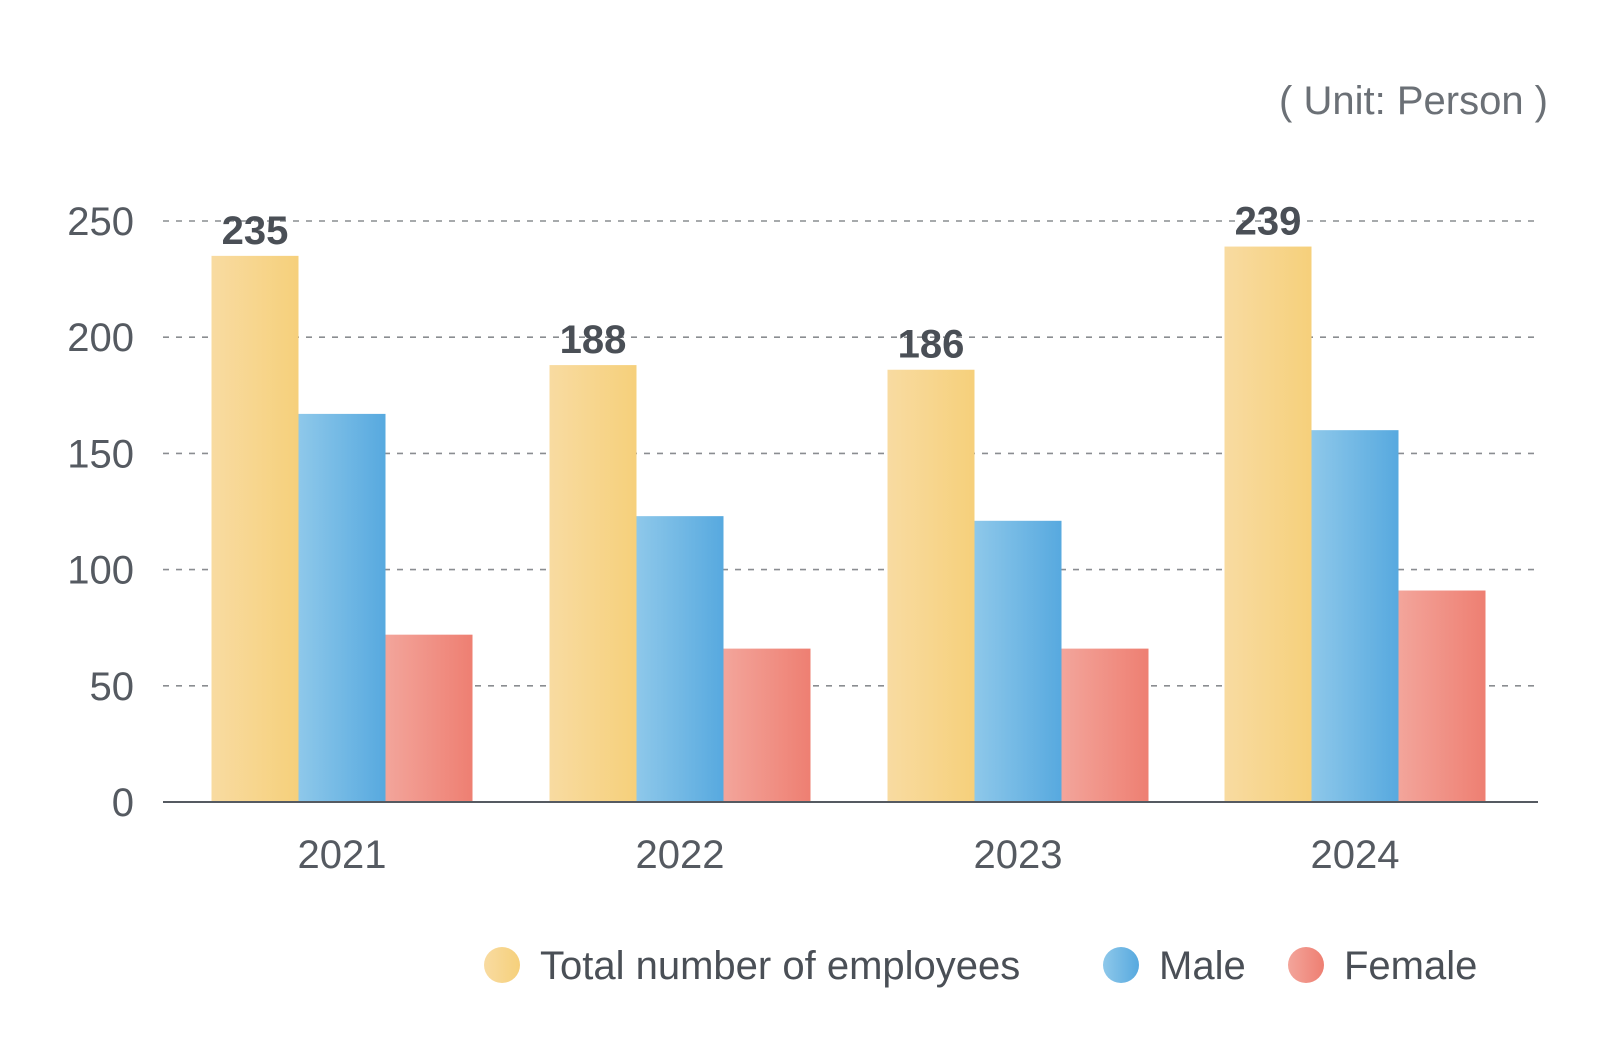 The width and height of the screenshot is (1597, 1043). Describe the element at coordinates (123, 803) in the screenshot. I see `y-tick-label: 0` at that location.